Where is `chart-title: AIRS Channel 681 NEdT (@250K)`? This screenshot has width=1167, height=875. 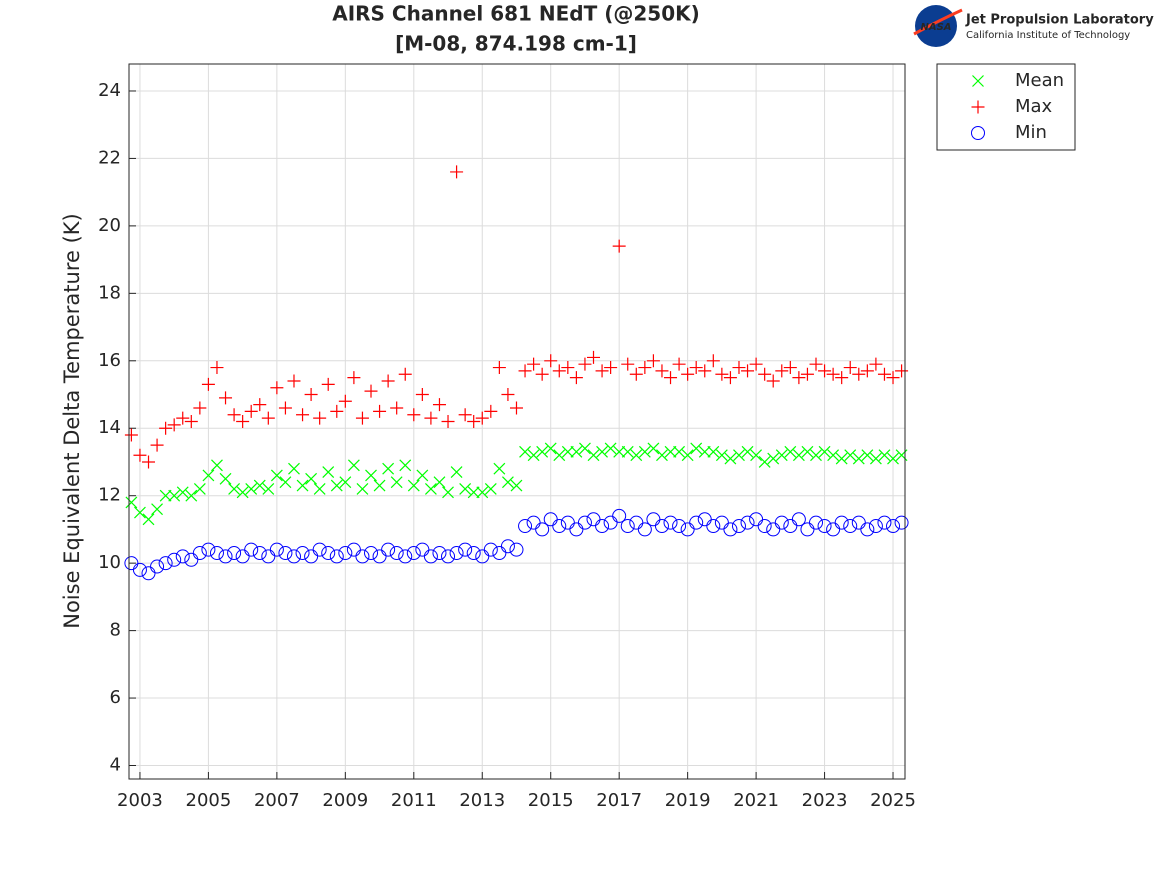
chart-title: AIRS Channel 681 NEdT (@250K) is located at coordinates (516, 14).